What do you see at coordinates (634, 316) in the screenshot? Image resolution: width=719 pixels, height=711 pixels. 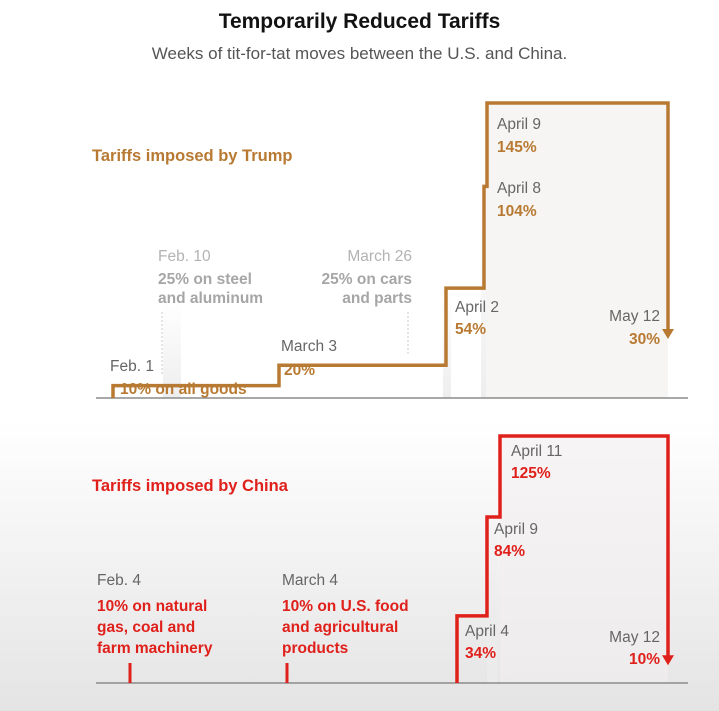 I see `us-date-may12: May 12` at bounding box center [634, 316].